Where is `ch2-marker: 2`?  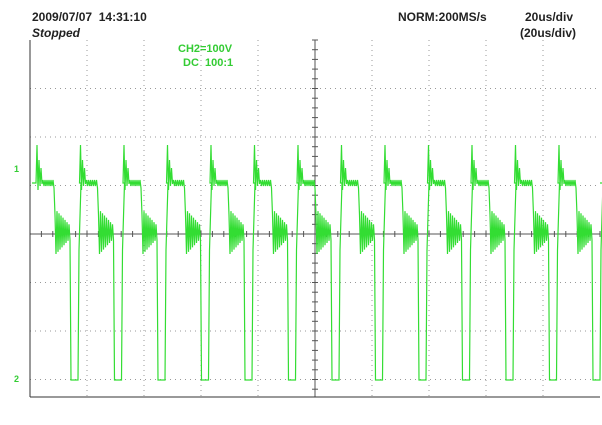
ch2-marker: 2 is located at coordinates (17, 379).